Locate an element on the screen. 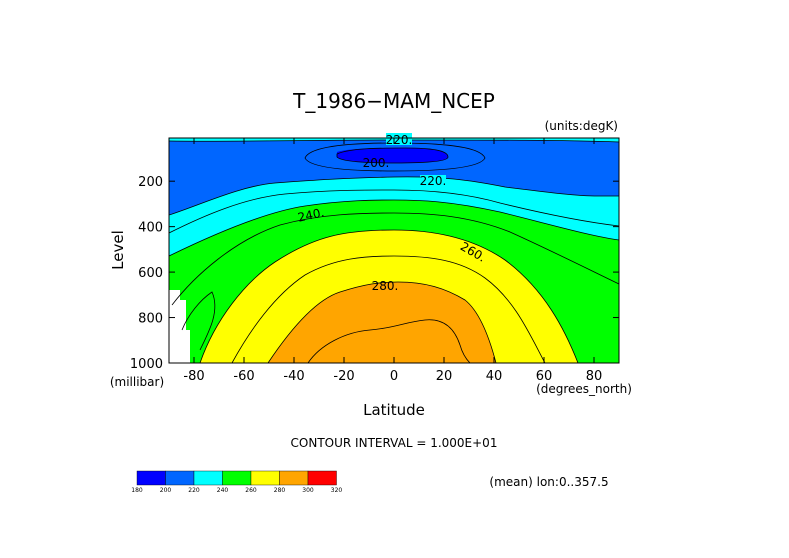  x-tick-label: 0 is located at coordinates (394, 376).